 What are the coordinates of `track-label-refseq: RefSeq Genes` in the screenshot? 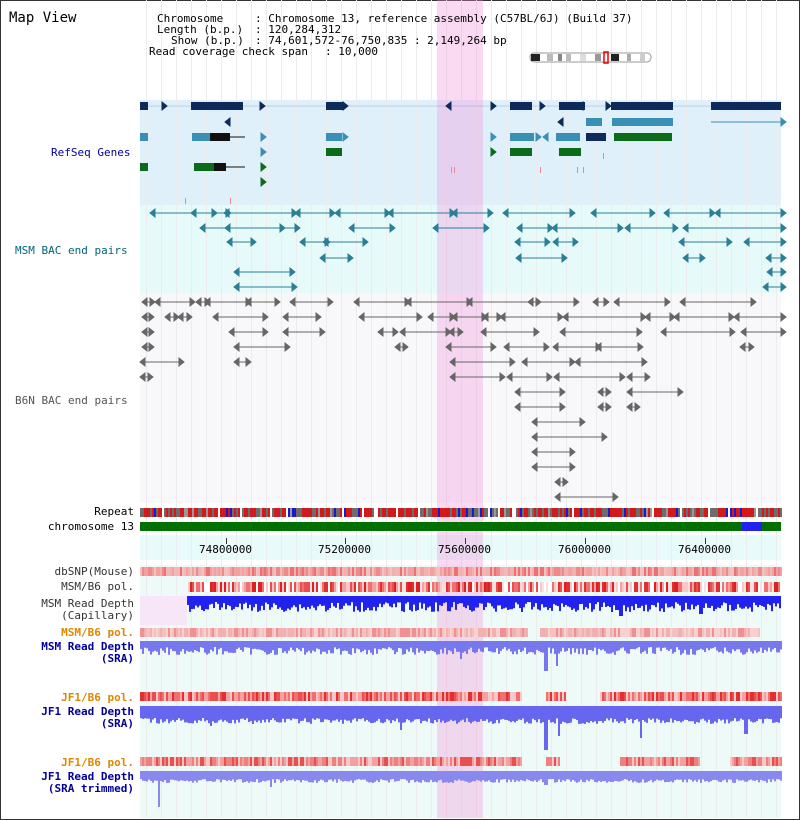 It's located at (91, 152).